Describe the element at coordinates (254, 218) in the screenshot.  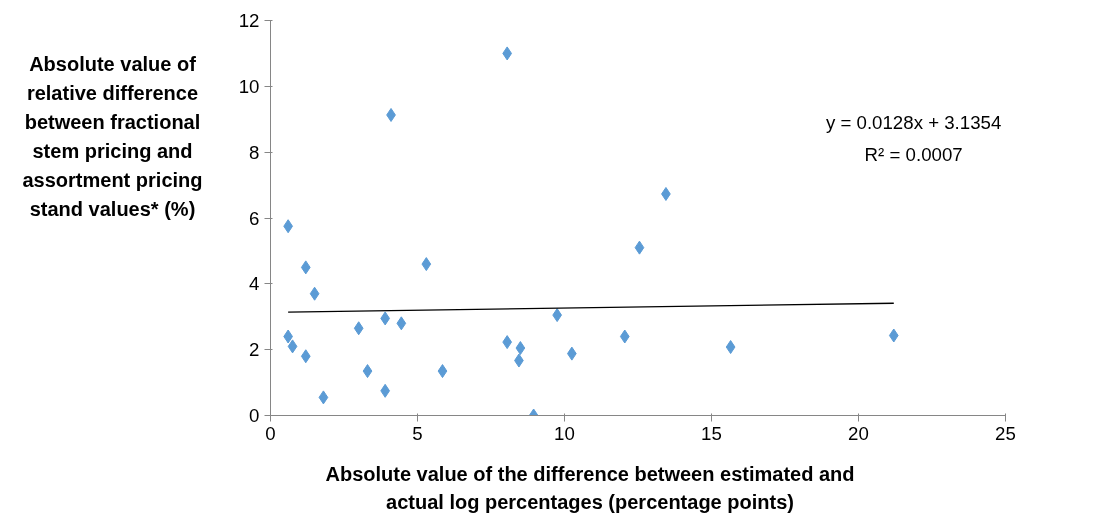
I see `y-tick-label: 6` at that location.